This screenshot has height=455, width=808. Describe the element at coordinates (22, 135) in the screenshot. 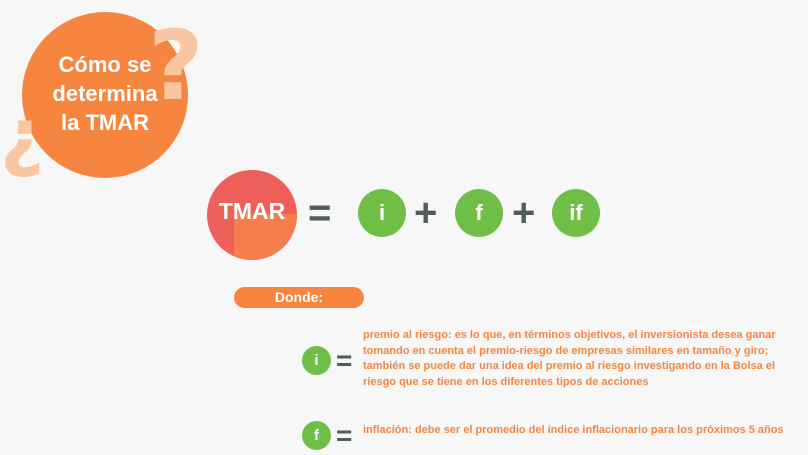

I see `question-mark-open-icon: ¿` at that location.